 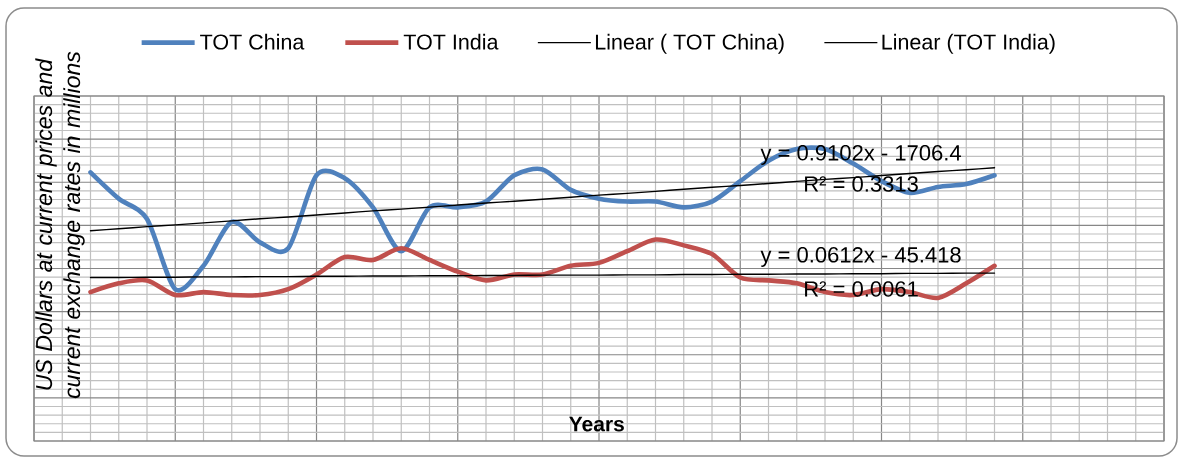 What do you see at coordinates (689, 43) in the screenshot?
I see `legend-label: Linear ( TOT China)` at bounding box center [689, 43].